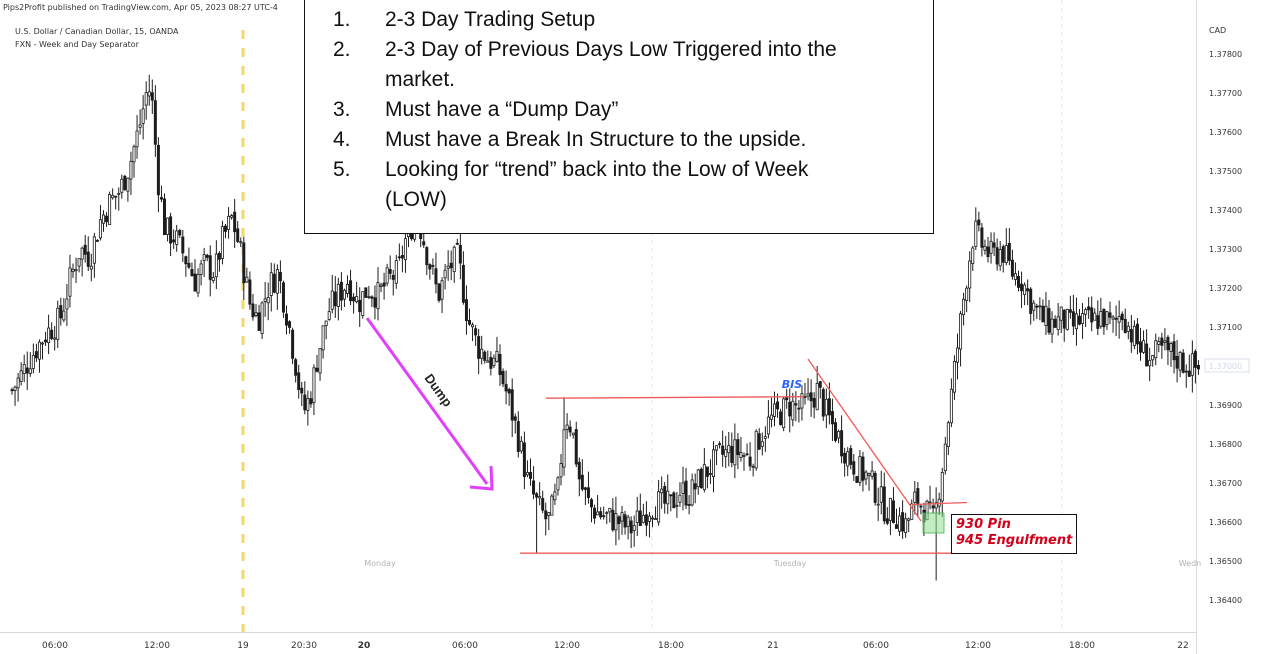 This screenshot has height=654, width=1261. Describe the element at coordinates (1225, 327) in the screenshot. I see `price-tick: 1.37100` at that location.